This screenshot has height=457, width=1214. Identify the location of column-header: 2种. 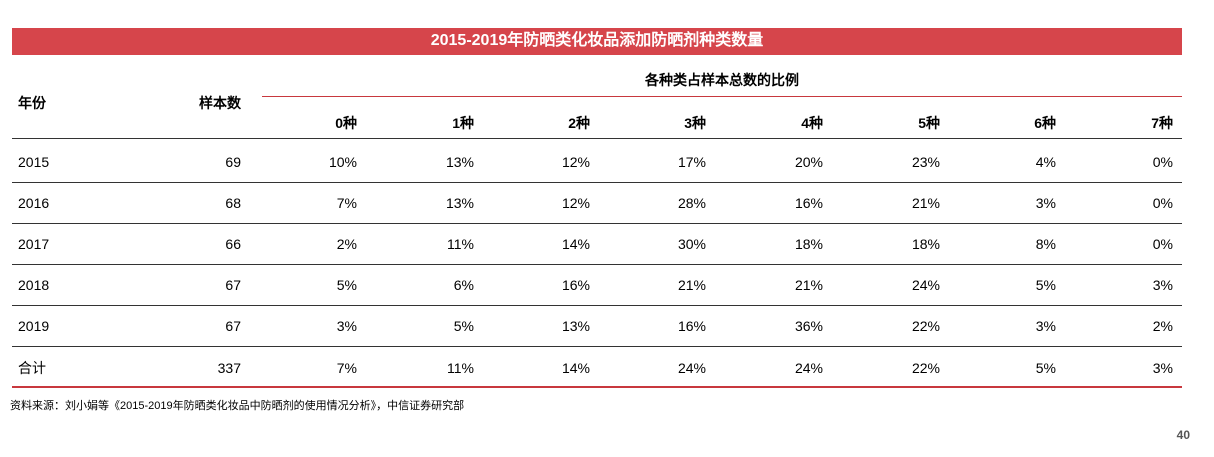
(579, 123).